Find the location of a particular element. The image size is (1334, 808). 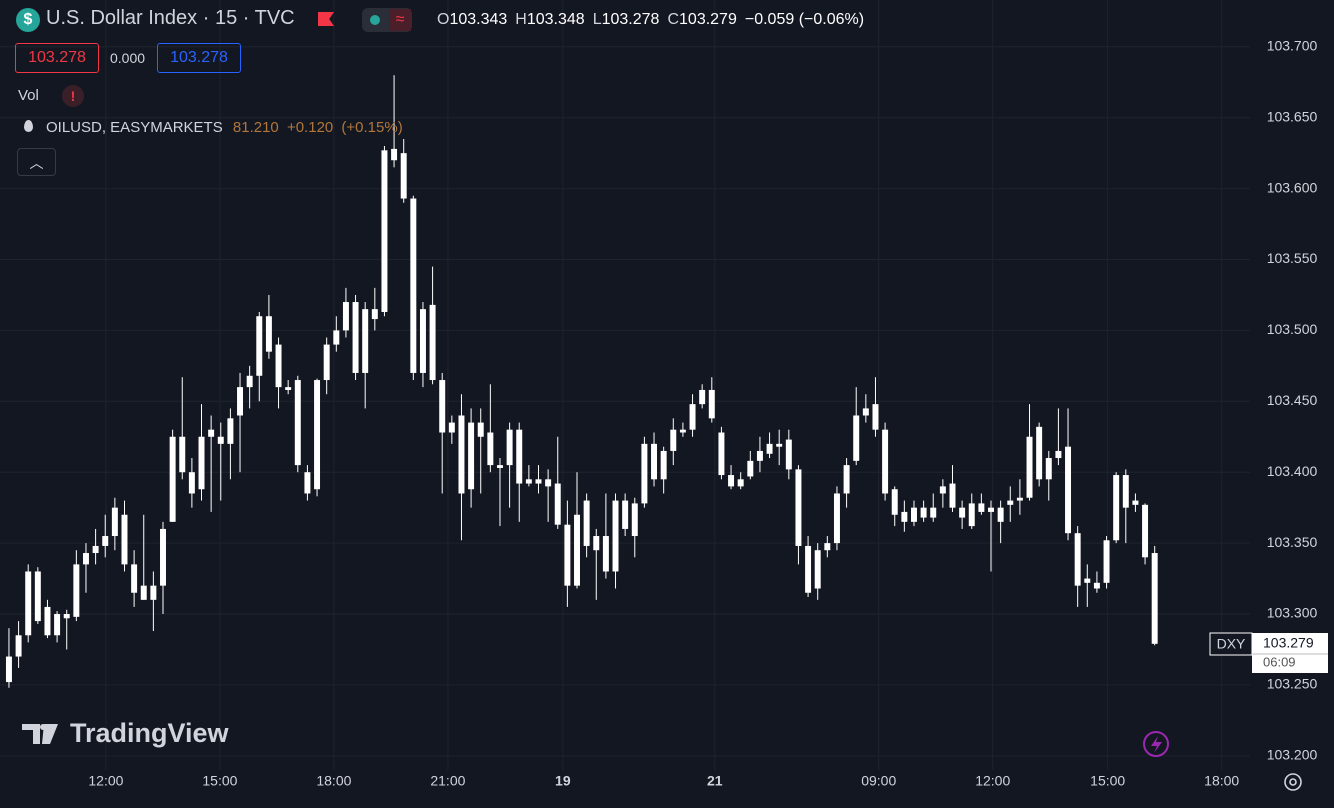

ohlc-key: O is located at coordinates (443, 19).